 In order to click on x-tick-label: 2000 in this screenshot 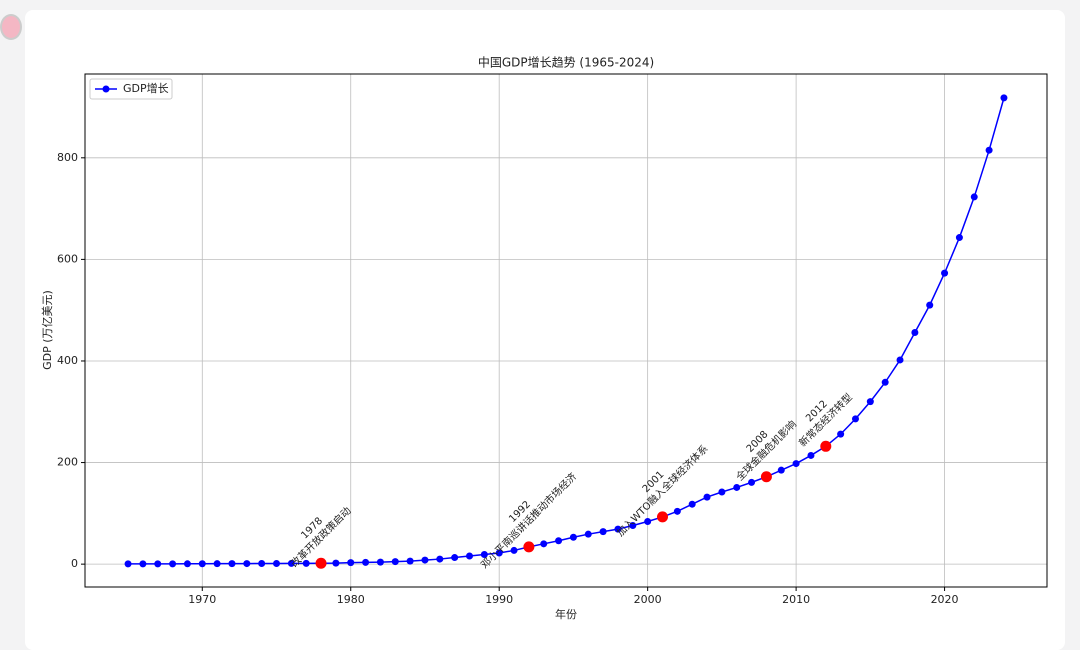, I will do `click(648, 599)`.